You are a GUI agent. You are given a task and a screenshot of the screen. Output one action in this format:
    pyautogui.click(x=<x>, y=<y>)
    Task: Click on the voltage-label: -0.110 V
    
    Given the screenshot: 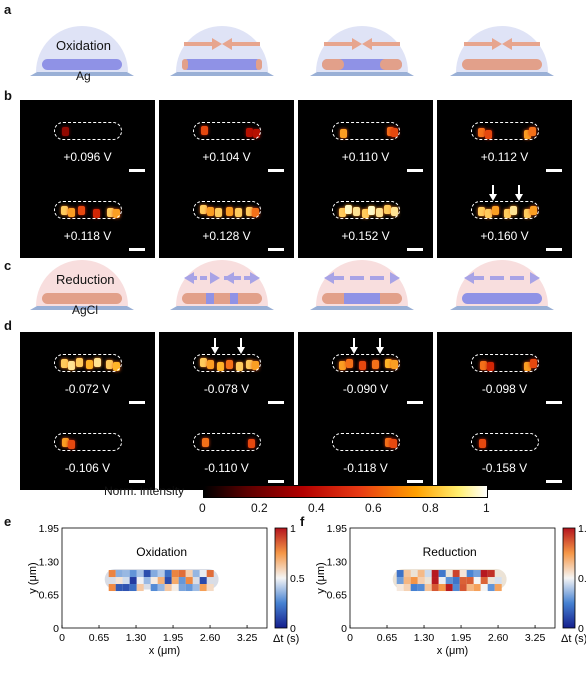 What is the action you would take?
    pyautogui.click(x=226, y=468)
    